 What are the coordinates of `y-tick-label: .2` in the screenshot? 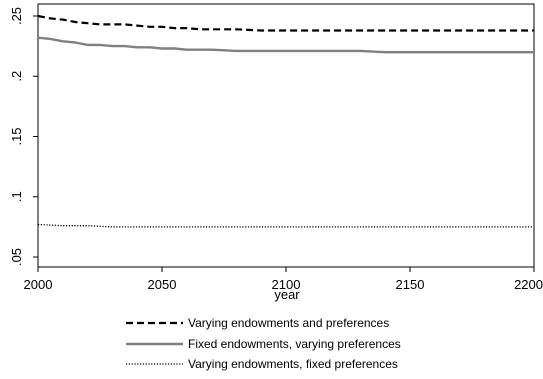 It's located at (16, 76).